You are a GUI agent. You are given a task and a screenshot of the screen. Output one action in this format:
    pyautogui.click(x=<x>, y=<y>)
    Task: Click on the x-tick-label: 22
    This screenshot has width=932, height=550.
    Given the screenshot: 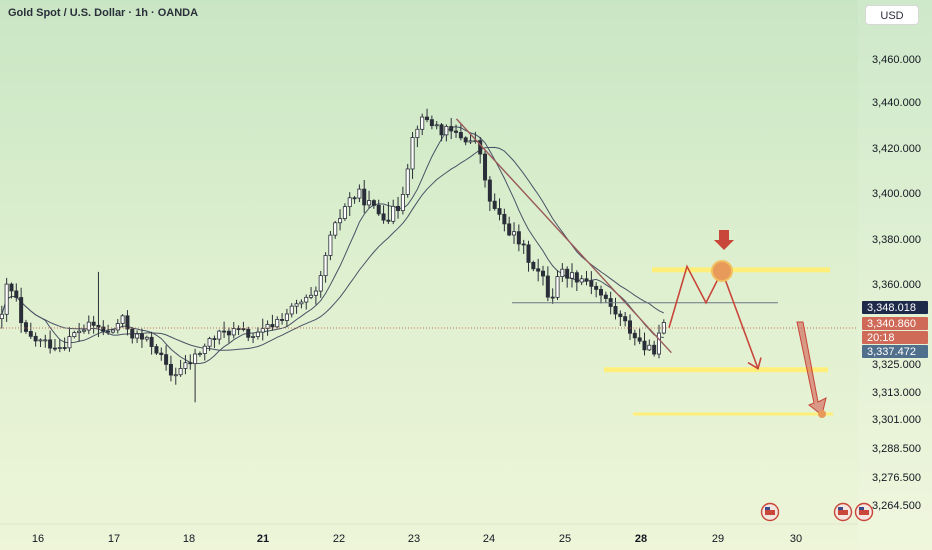 What is the action you would take?
    pyautogui.click(x=339, y=539)
    